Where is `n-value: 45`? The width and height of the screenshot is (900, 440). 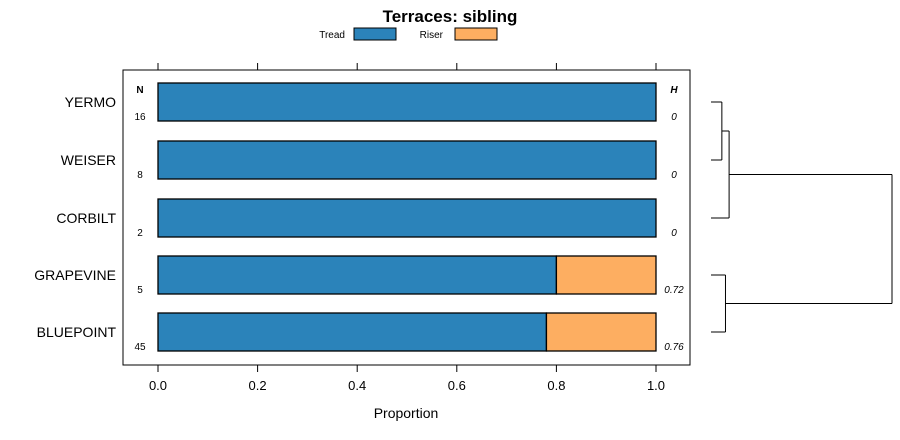 n-value: 45 is located at coordinates (140, 347).